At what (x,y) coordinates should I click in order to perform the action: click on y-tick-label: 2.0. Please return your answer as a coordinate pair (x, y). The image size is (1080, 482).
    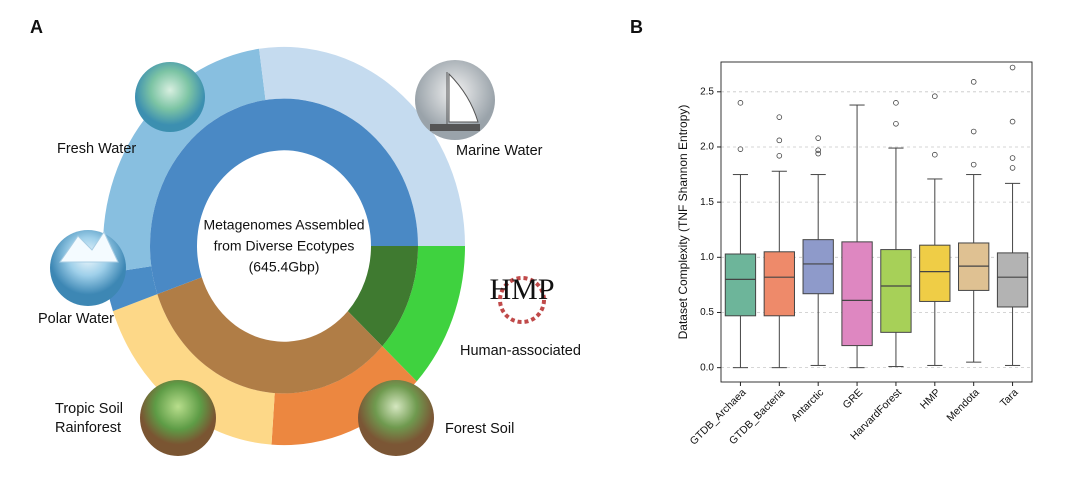
    Looking at the image, I should click on (707, 147).